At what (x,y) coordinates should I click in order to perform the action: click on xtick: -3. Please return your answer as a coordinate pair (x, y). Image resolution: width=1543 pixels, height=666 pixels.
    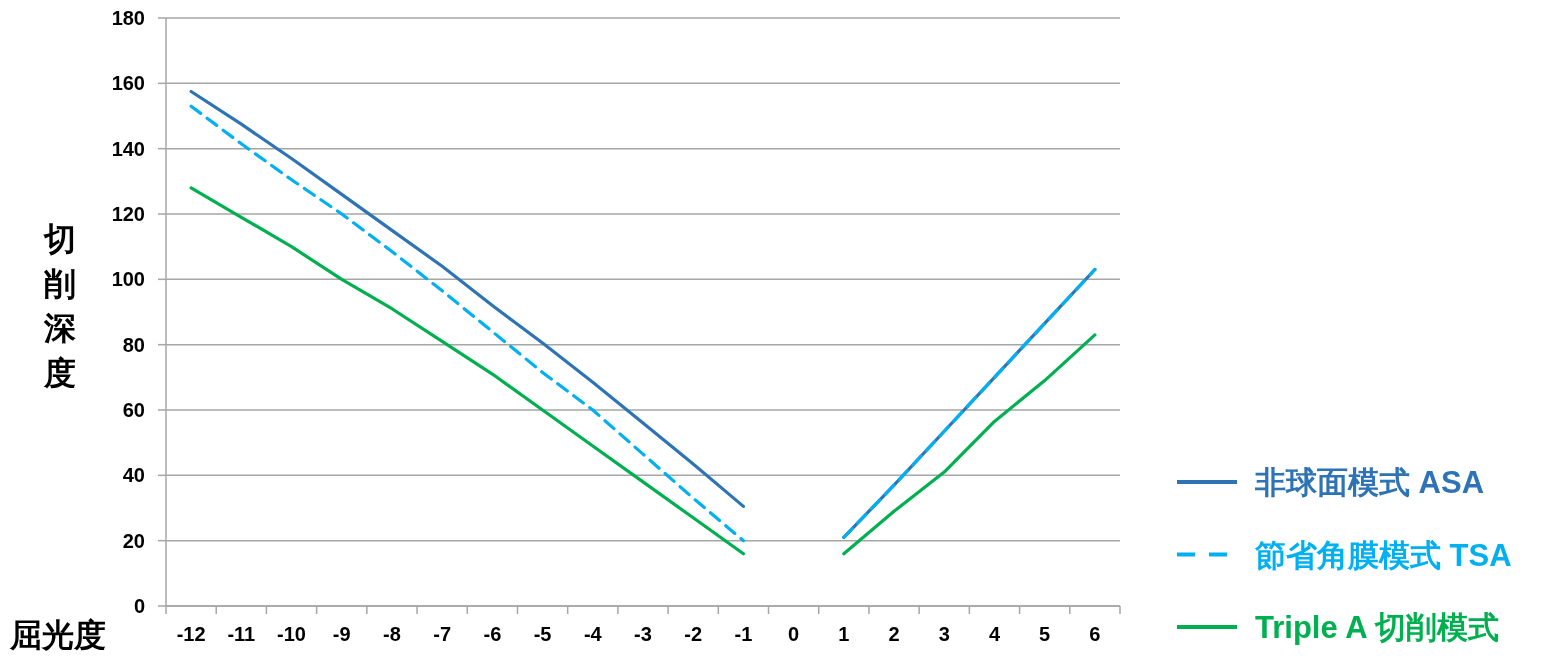
    Looking at the image, I should click on (643, 634).